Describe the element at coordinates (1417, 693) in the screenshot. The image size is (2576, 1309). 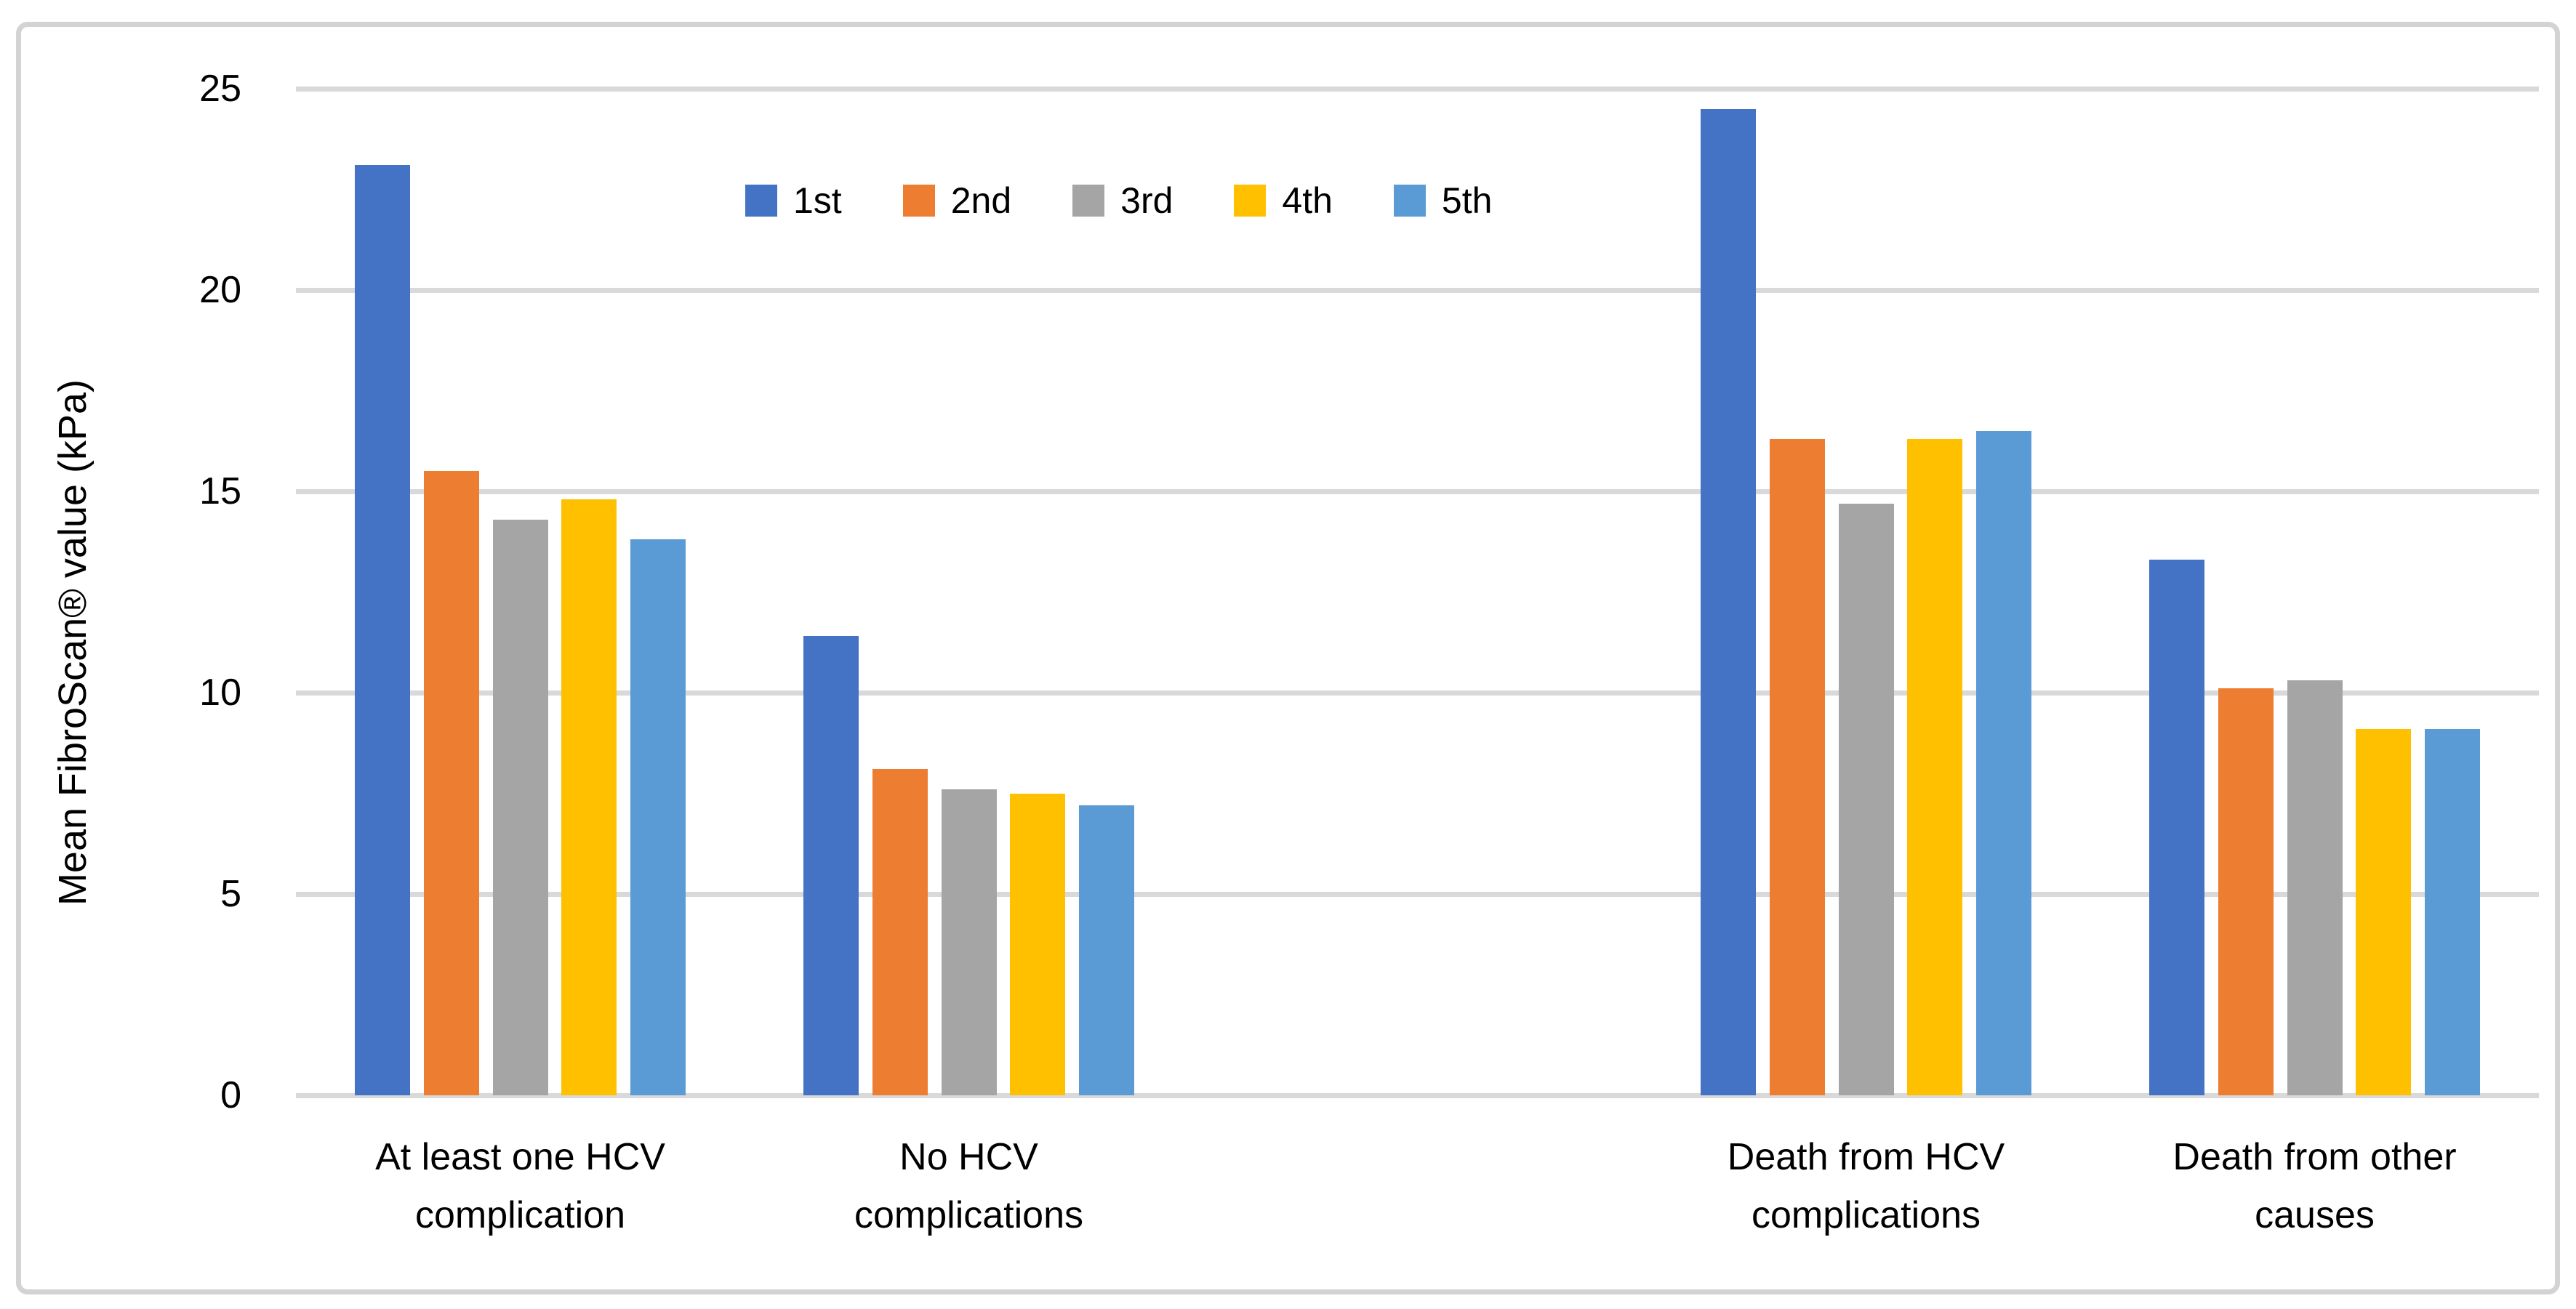
I see `gridline-y10` at that location.